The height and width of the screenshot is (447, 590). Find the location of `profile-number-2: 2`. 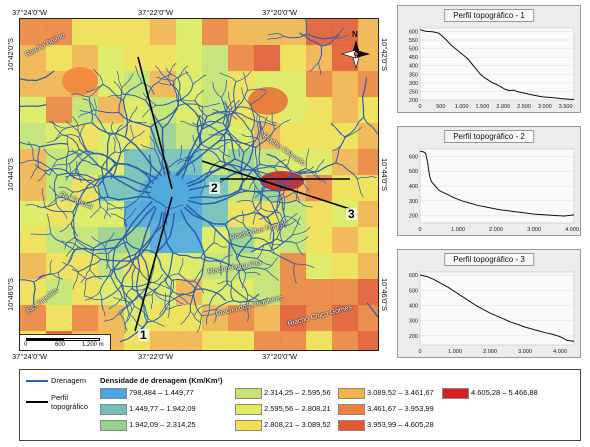

profile-number-2: 2 is located at coordinates (214, 188).